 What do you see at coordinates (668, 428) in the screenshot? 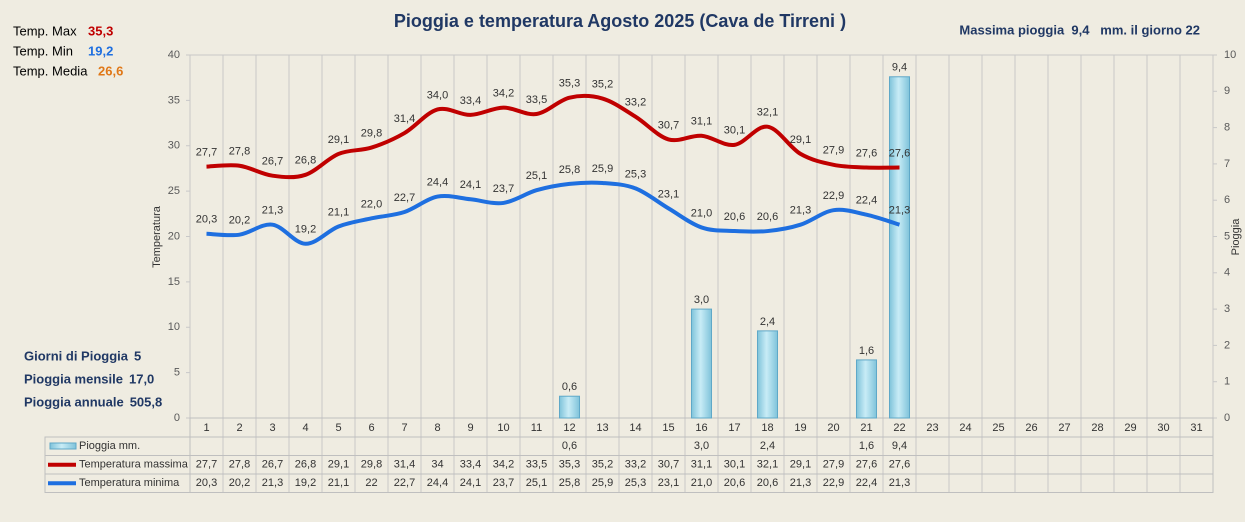
I see `x-tick-label: 15` at bounding box center [668, 428].